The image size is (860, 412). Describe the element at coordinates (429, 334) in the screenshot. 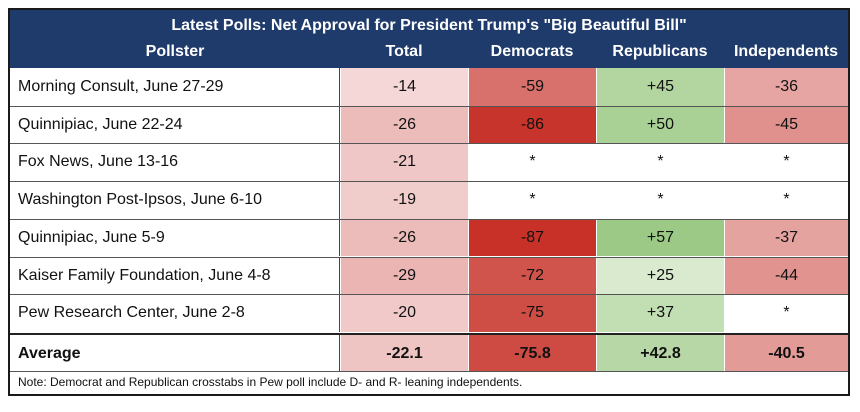

I see `average-divider` at that location.